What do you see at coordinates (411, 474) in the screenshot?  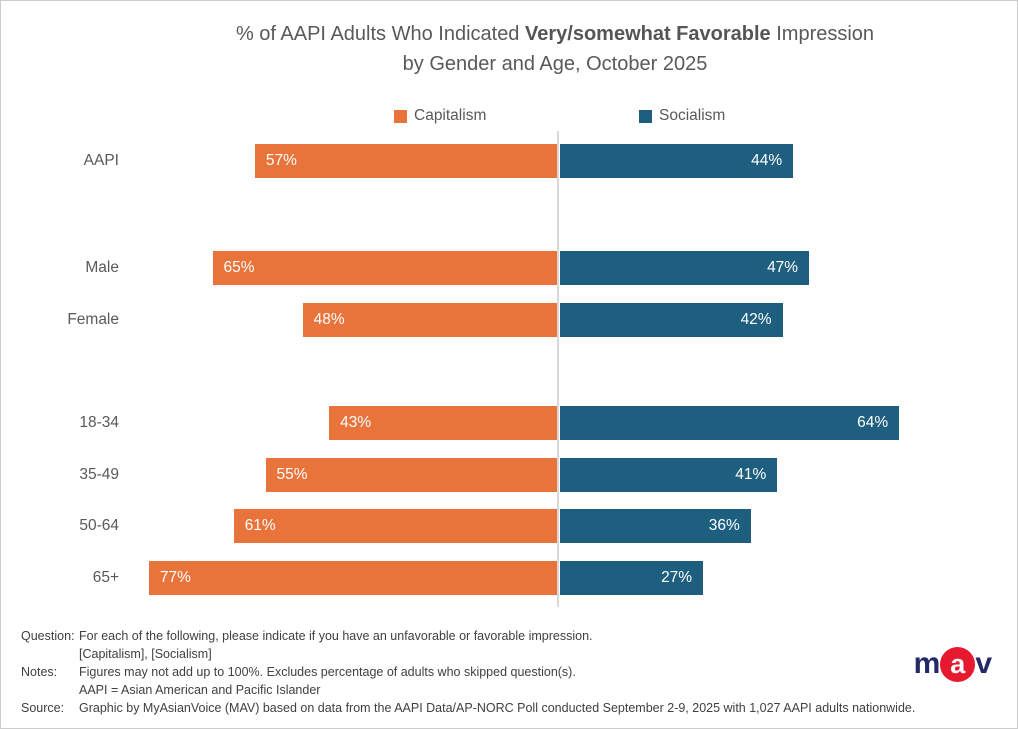 I see `capitalism-bar: 55%` at bounding box center [411, 474].